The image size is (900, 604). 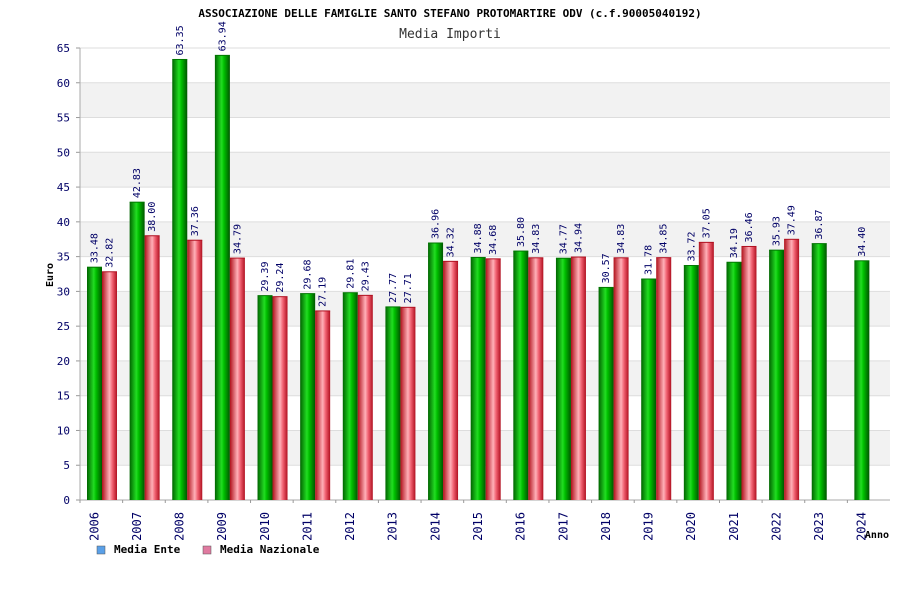 What do you see at coordinates (621, 378) in the screenshot?
I see `bar-media-nazionale-2018` at bounding box center [621, 378].